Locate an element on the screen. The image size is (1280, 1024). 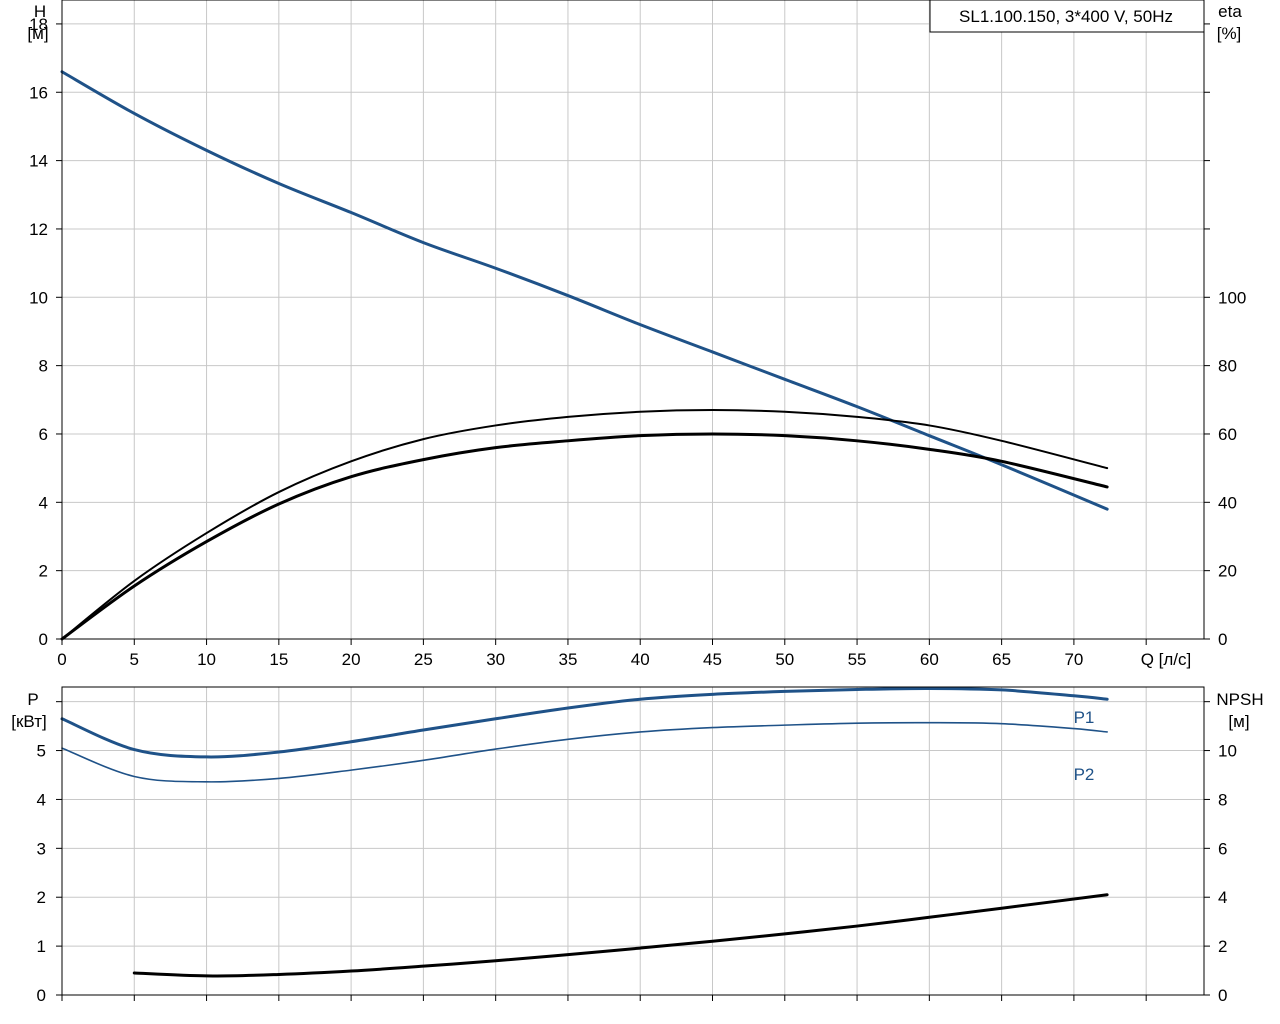
x-tick-label: 5 is located at coordinates (134, 659).